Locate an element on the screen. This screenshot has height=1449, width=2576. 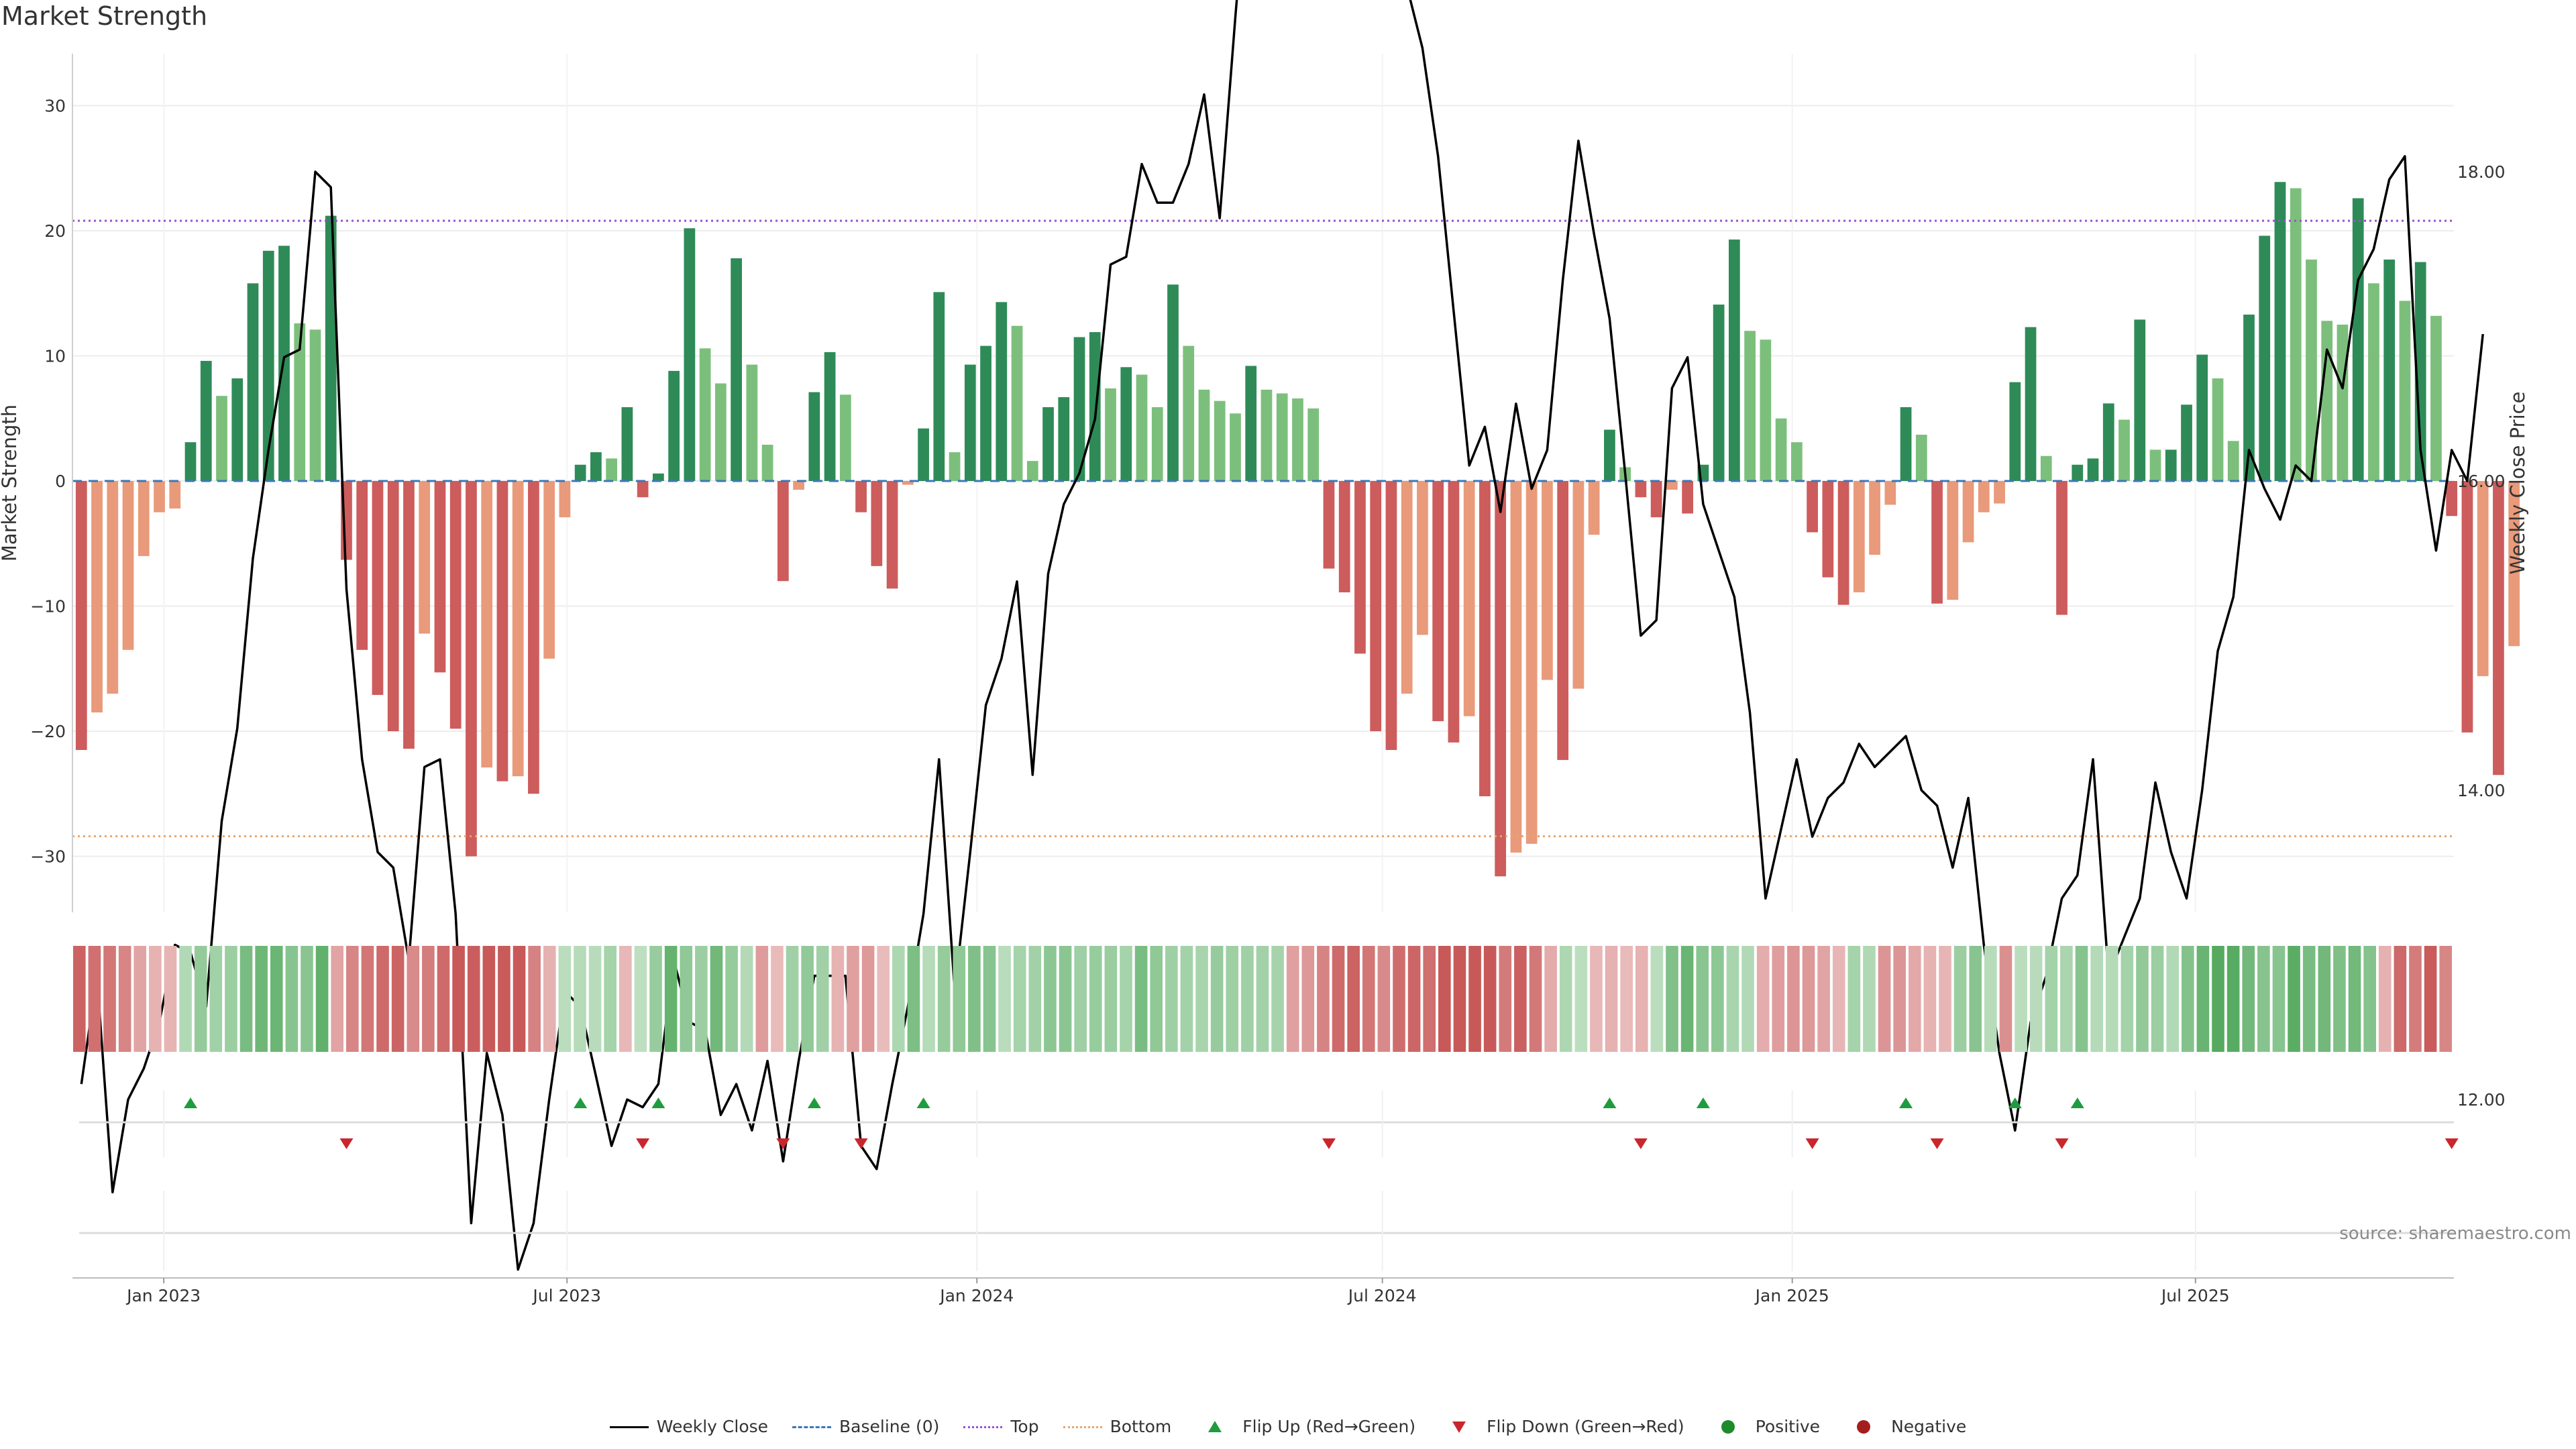
legend-label: Flip Down (Green→Red) is located at coordinates (1585, 1426).